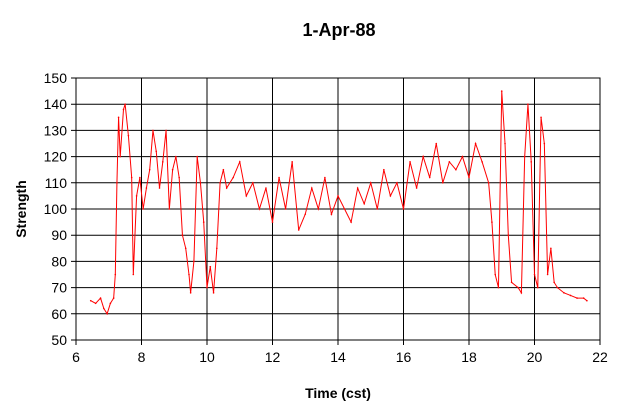  What do you see at coordinates (404, 357) in the screenshot?
I see `x-tick-label: 16` at bounding box center [404, 357].